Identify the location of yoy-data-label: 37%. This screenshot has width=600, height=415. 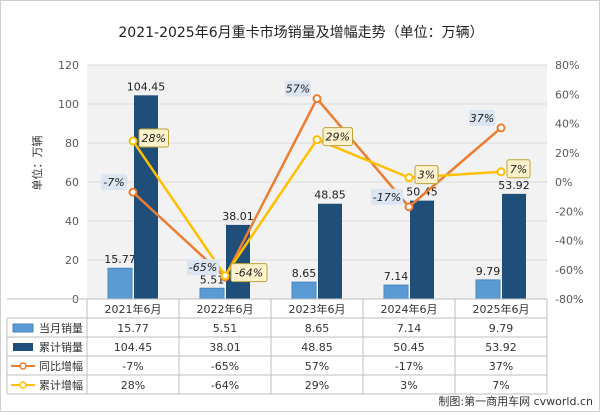
(482, 118).